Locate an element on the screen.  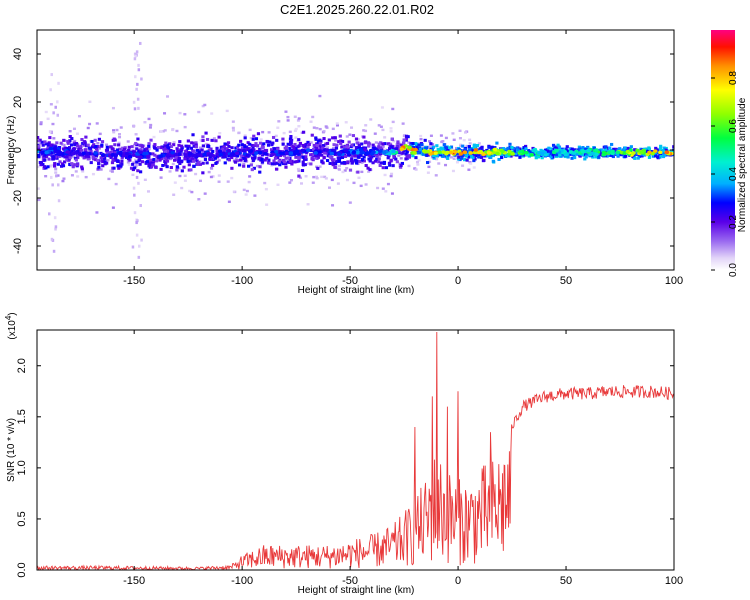
spectrogram-y-tick-label: 40 is located at coordinates (18, 54).